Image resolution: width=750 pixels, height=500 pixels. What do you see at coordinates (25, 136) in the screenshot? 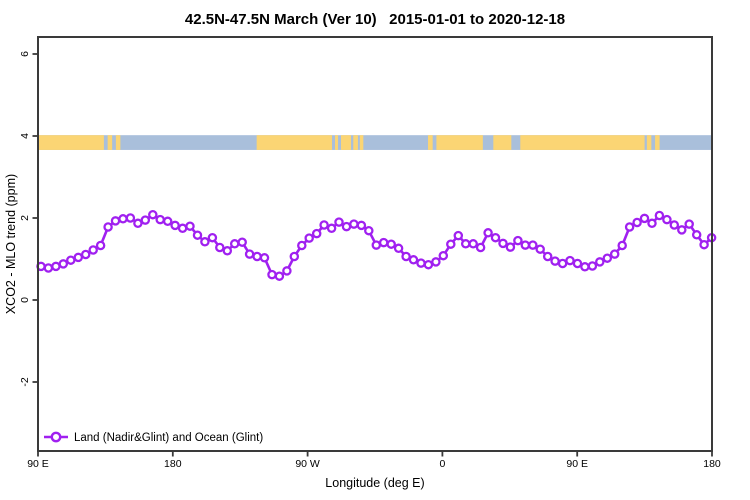
I see `y-tick-label: 4` at bounding box center [25, 136].